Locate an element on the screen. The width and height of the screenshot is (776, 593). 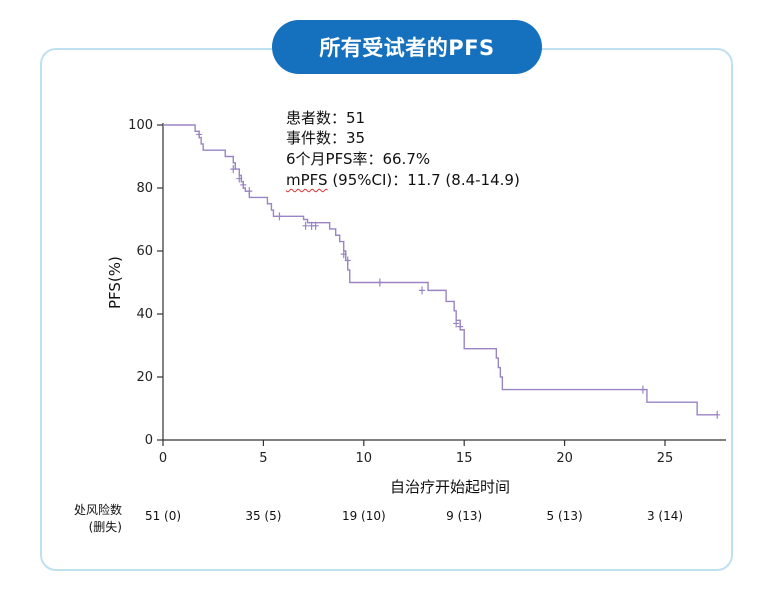
risk-value: 3 (14) is located at coordinates (665, 516).